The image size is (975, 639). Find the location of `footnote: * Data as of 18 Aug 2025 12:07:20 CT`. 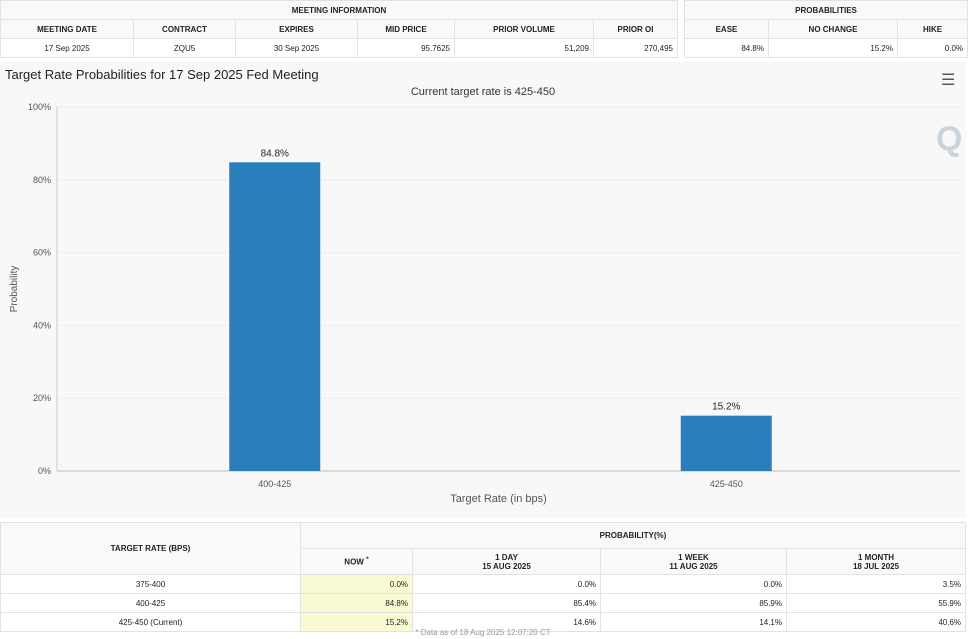

footnote: * Data as of 18 Aug 2025 12:07:20 CT is located at coordinates (483, 632).